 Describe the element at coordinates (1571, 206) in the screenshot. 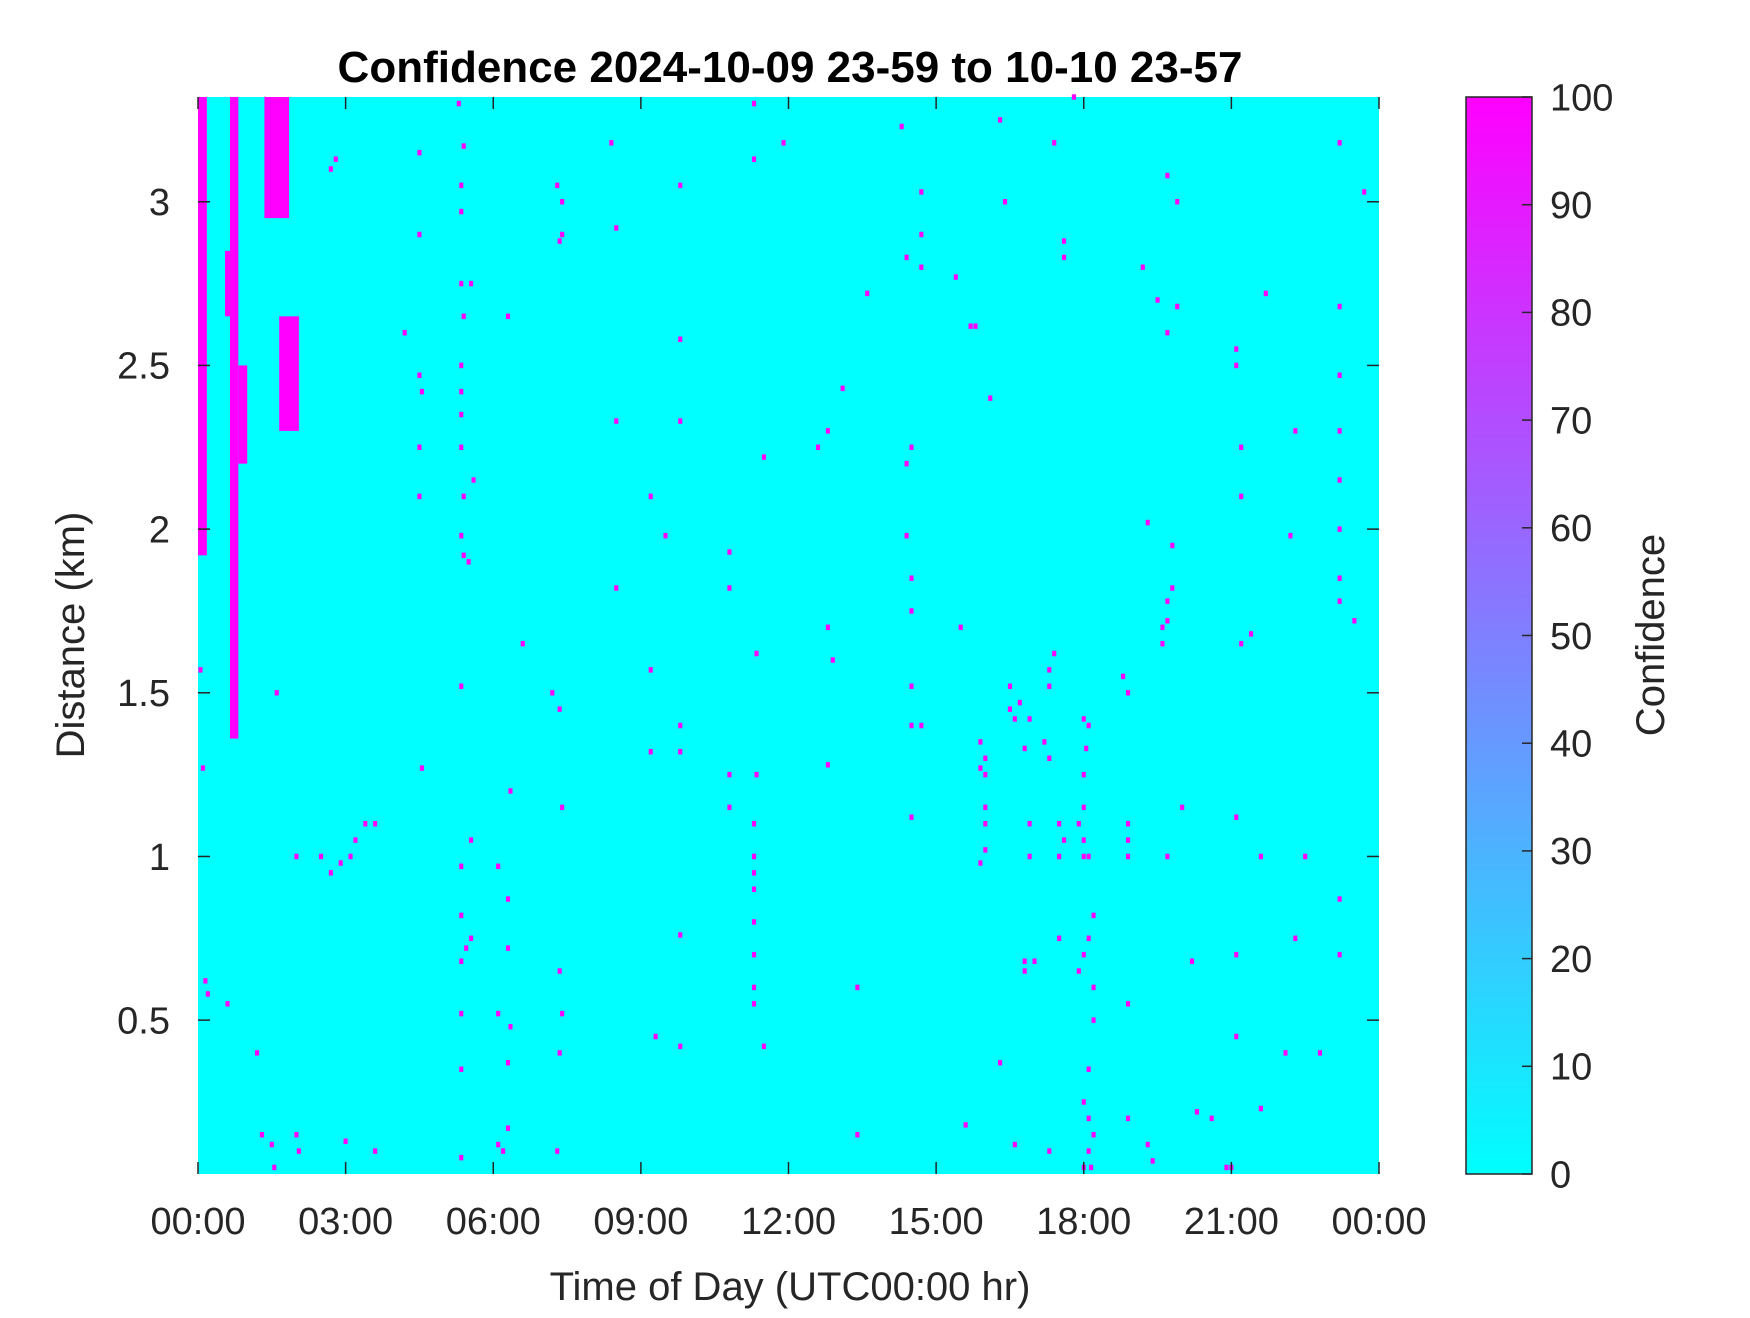

I see `colorbar-tick-label: 90` at that location.